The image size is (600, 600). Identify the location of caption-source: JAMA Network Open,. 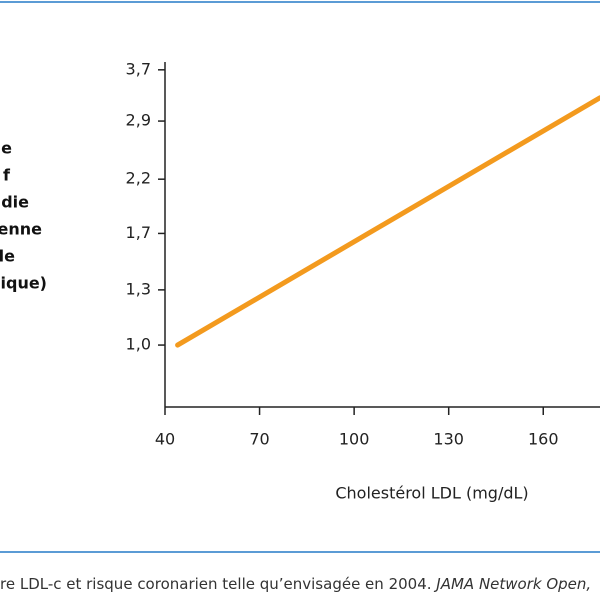
(512, 584).